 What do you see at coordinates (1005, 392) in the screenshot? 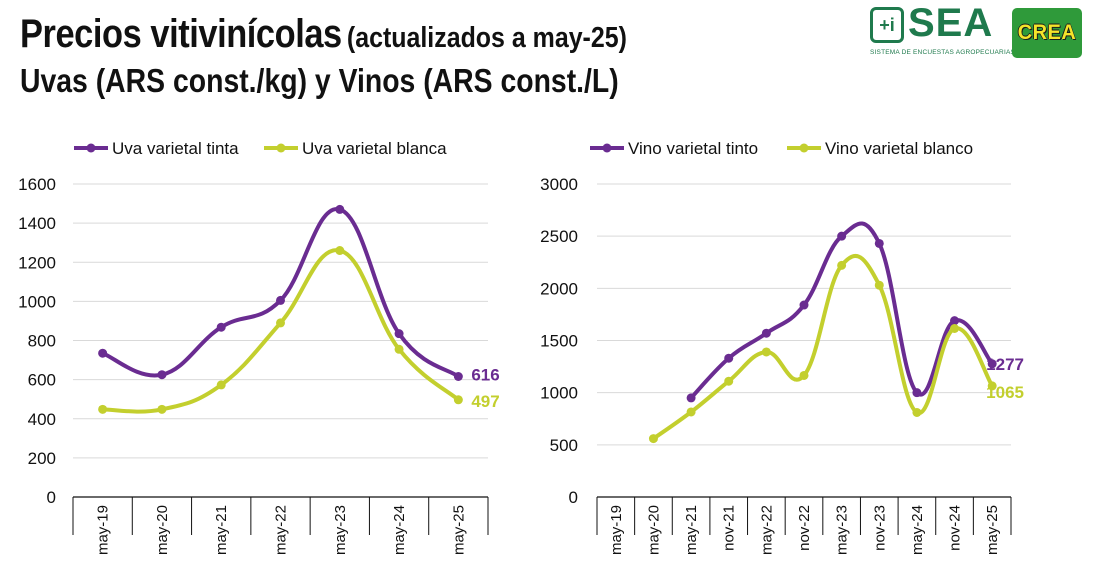
I see `data-label: 1065` at bounding box center [1005, 392].